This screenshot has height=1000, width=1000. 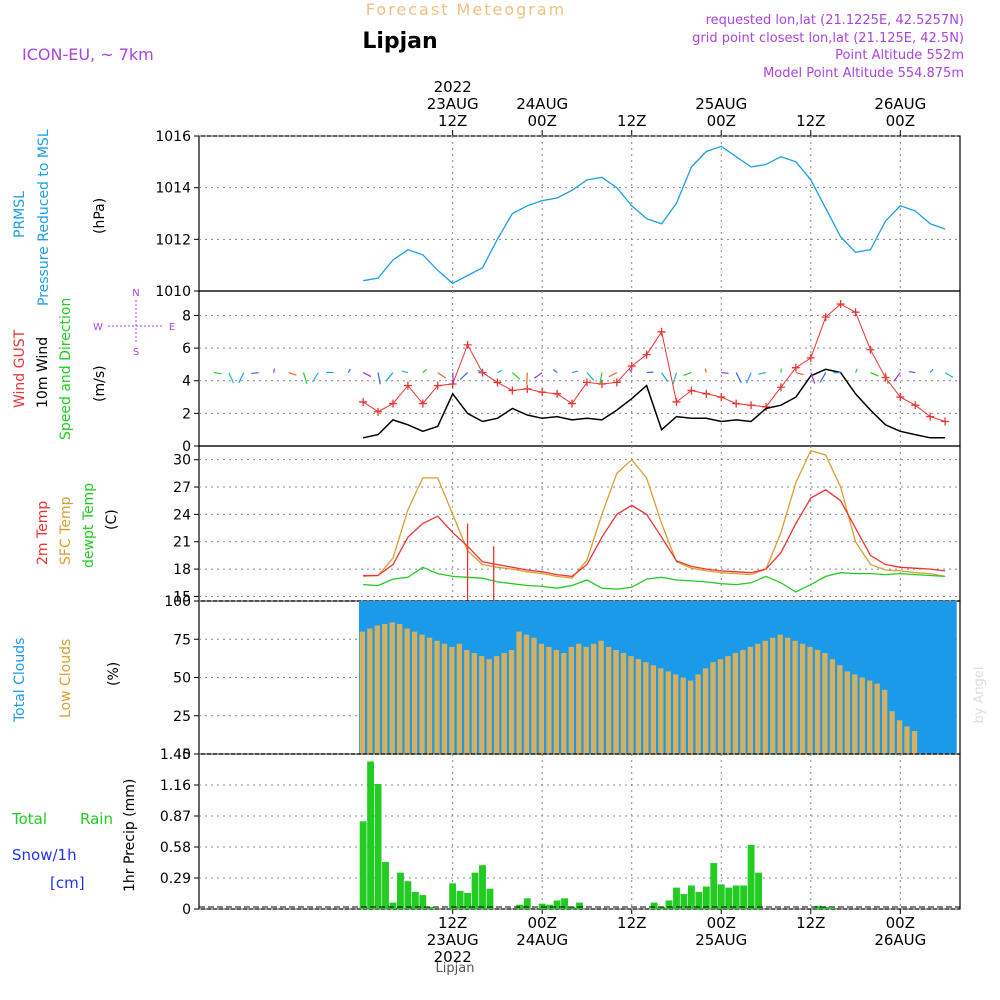 I want to click on precip-ytick-label: 0.87, so click(x=175, y=817).